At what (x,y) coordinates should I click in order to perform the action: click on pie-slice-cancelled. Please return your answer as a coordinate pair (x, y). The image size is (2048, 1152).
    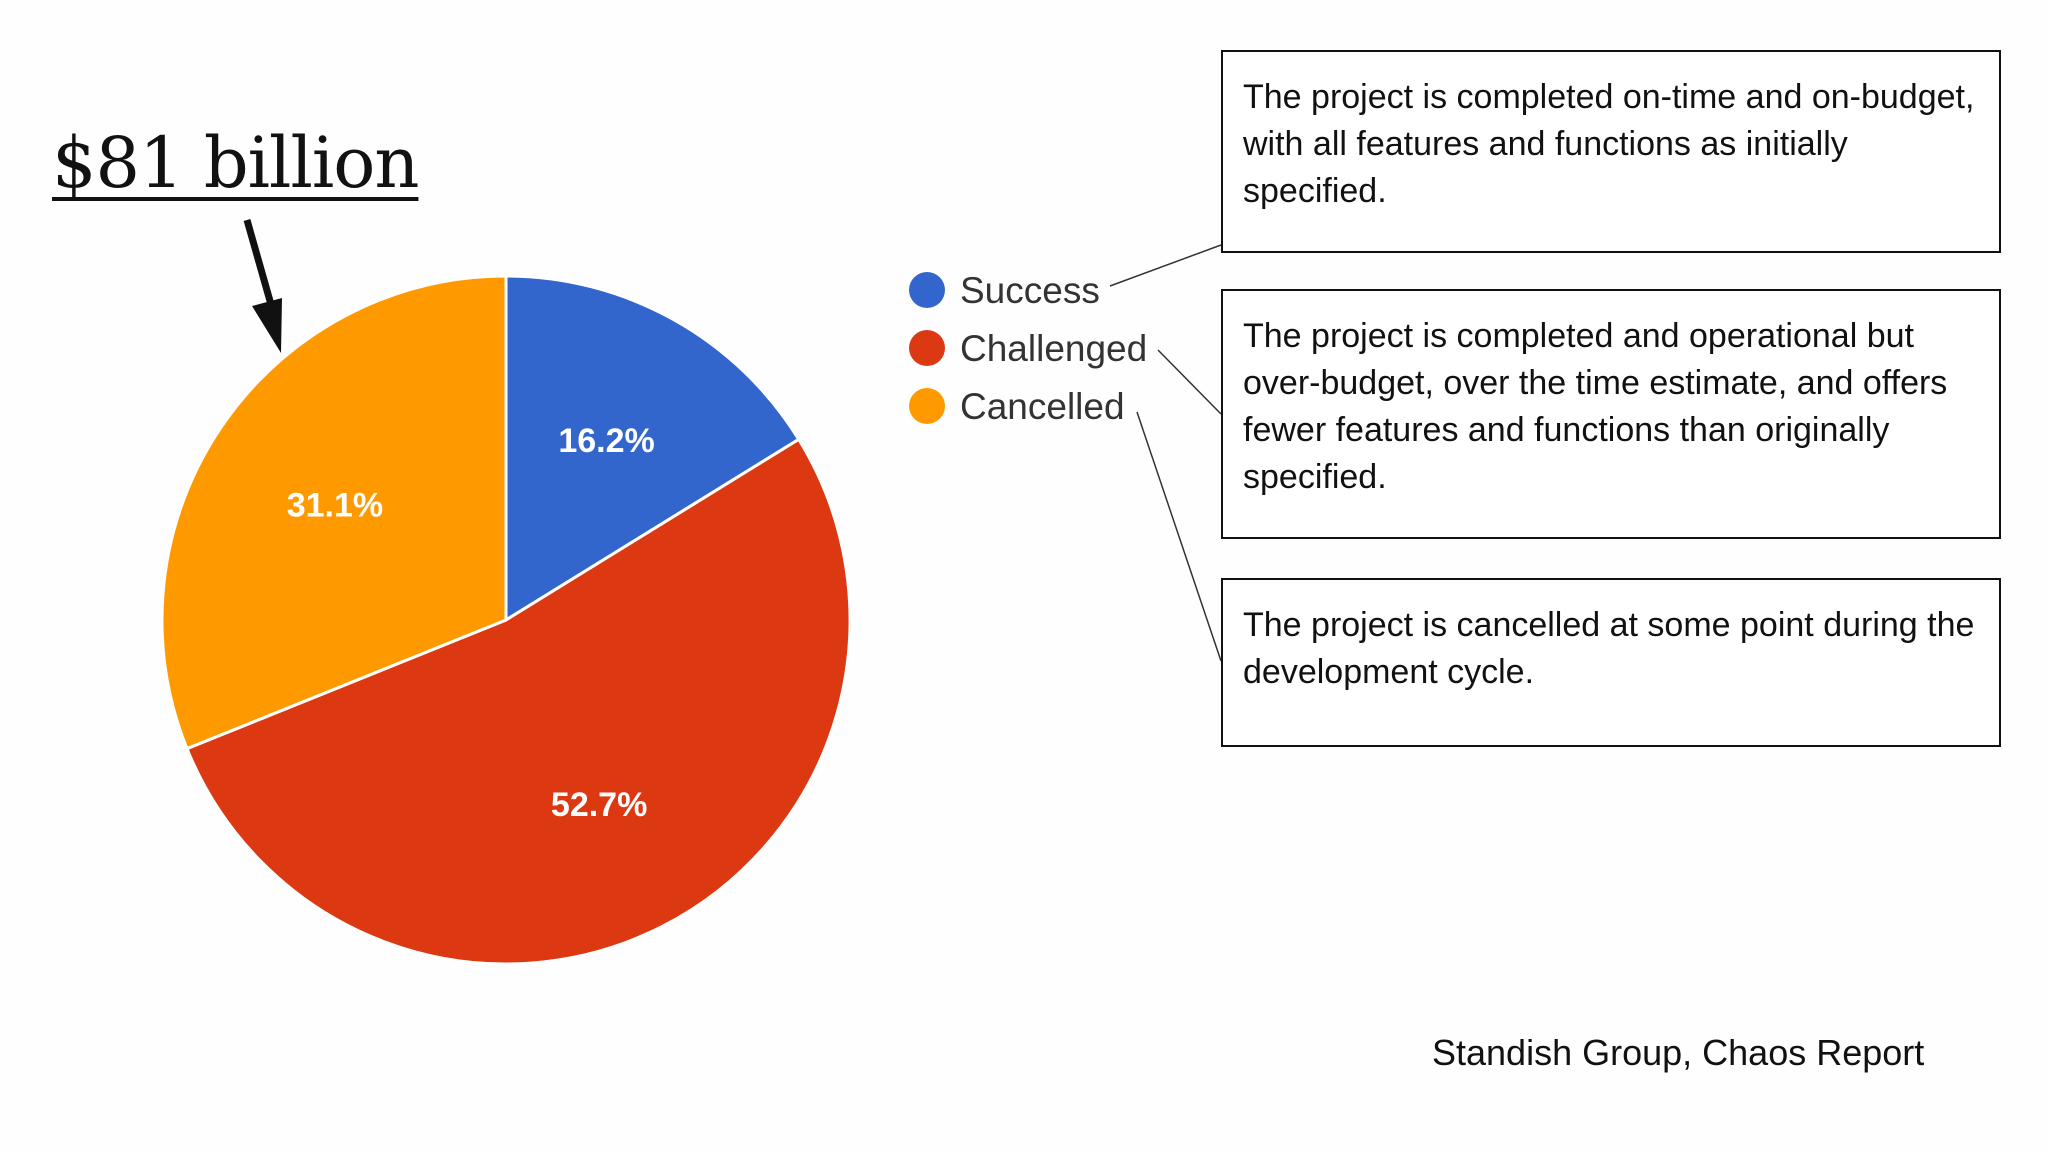
    Looking at the image, I should click on (334, 512).